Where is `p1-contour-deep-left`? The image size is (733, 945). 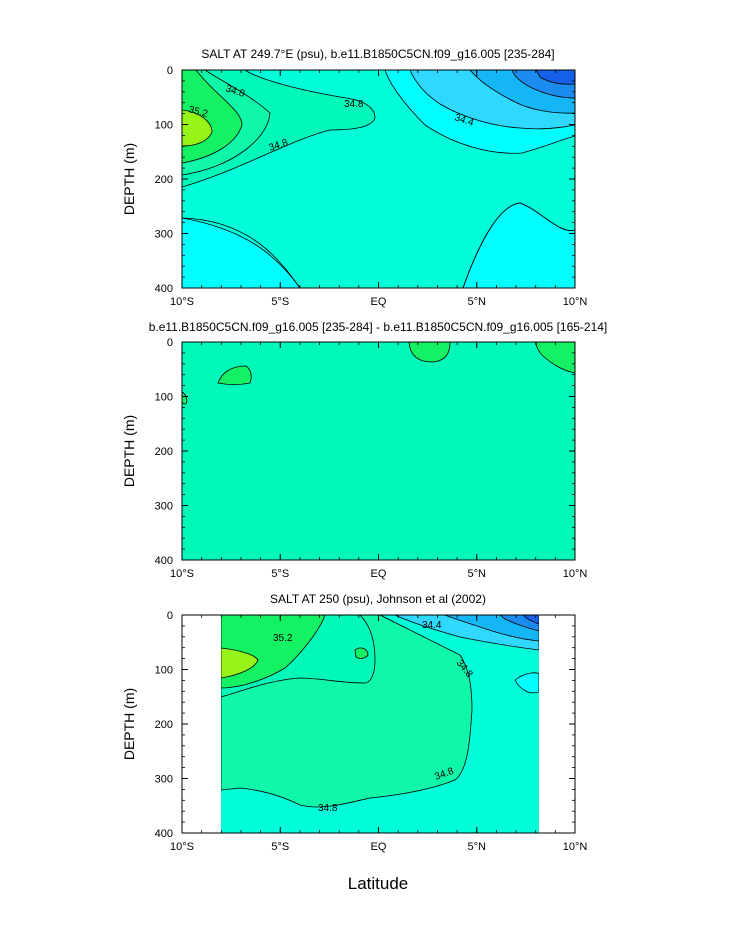
p1-contour-deep-left is located at coordinates (241, 252).